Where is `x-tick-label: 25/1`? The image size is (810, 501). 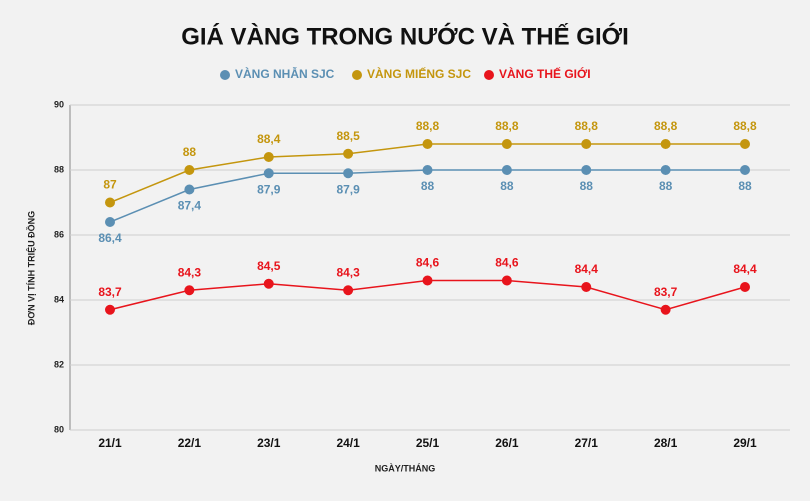
x-tick-label: 25/1 is located at coordinates (428, 443).